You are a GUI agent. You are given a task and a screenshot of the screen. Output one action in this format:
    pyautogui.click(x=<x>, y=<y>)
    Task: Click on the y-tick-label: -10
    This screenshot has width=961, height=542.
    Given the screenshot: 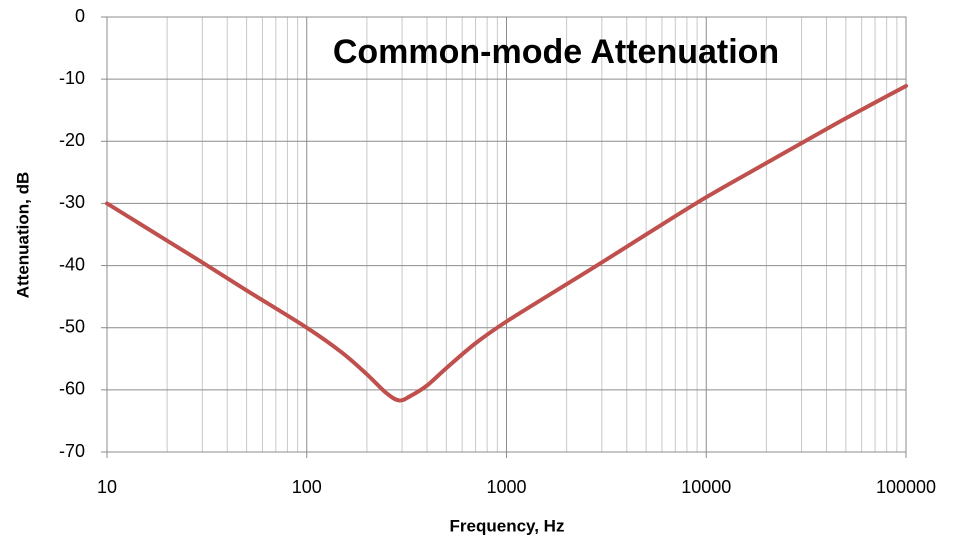 What is the action you would take?
    pyautogui.click(x=72, y=78)
    